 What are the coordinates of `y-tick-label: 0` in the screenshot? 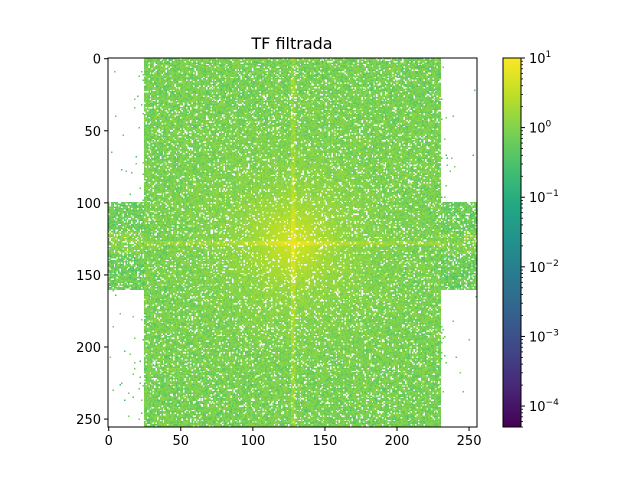 It's located at (97, 60).